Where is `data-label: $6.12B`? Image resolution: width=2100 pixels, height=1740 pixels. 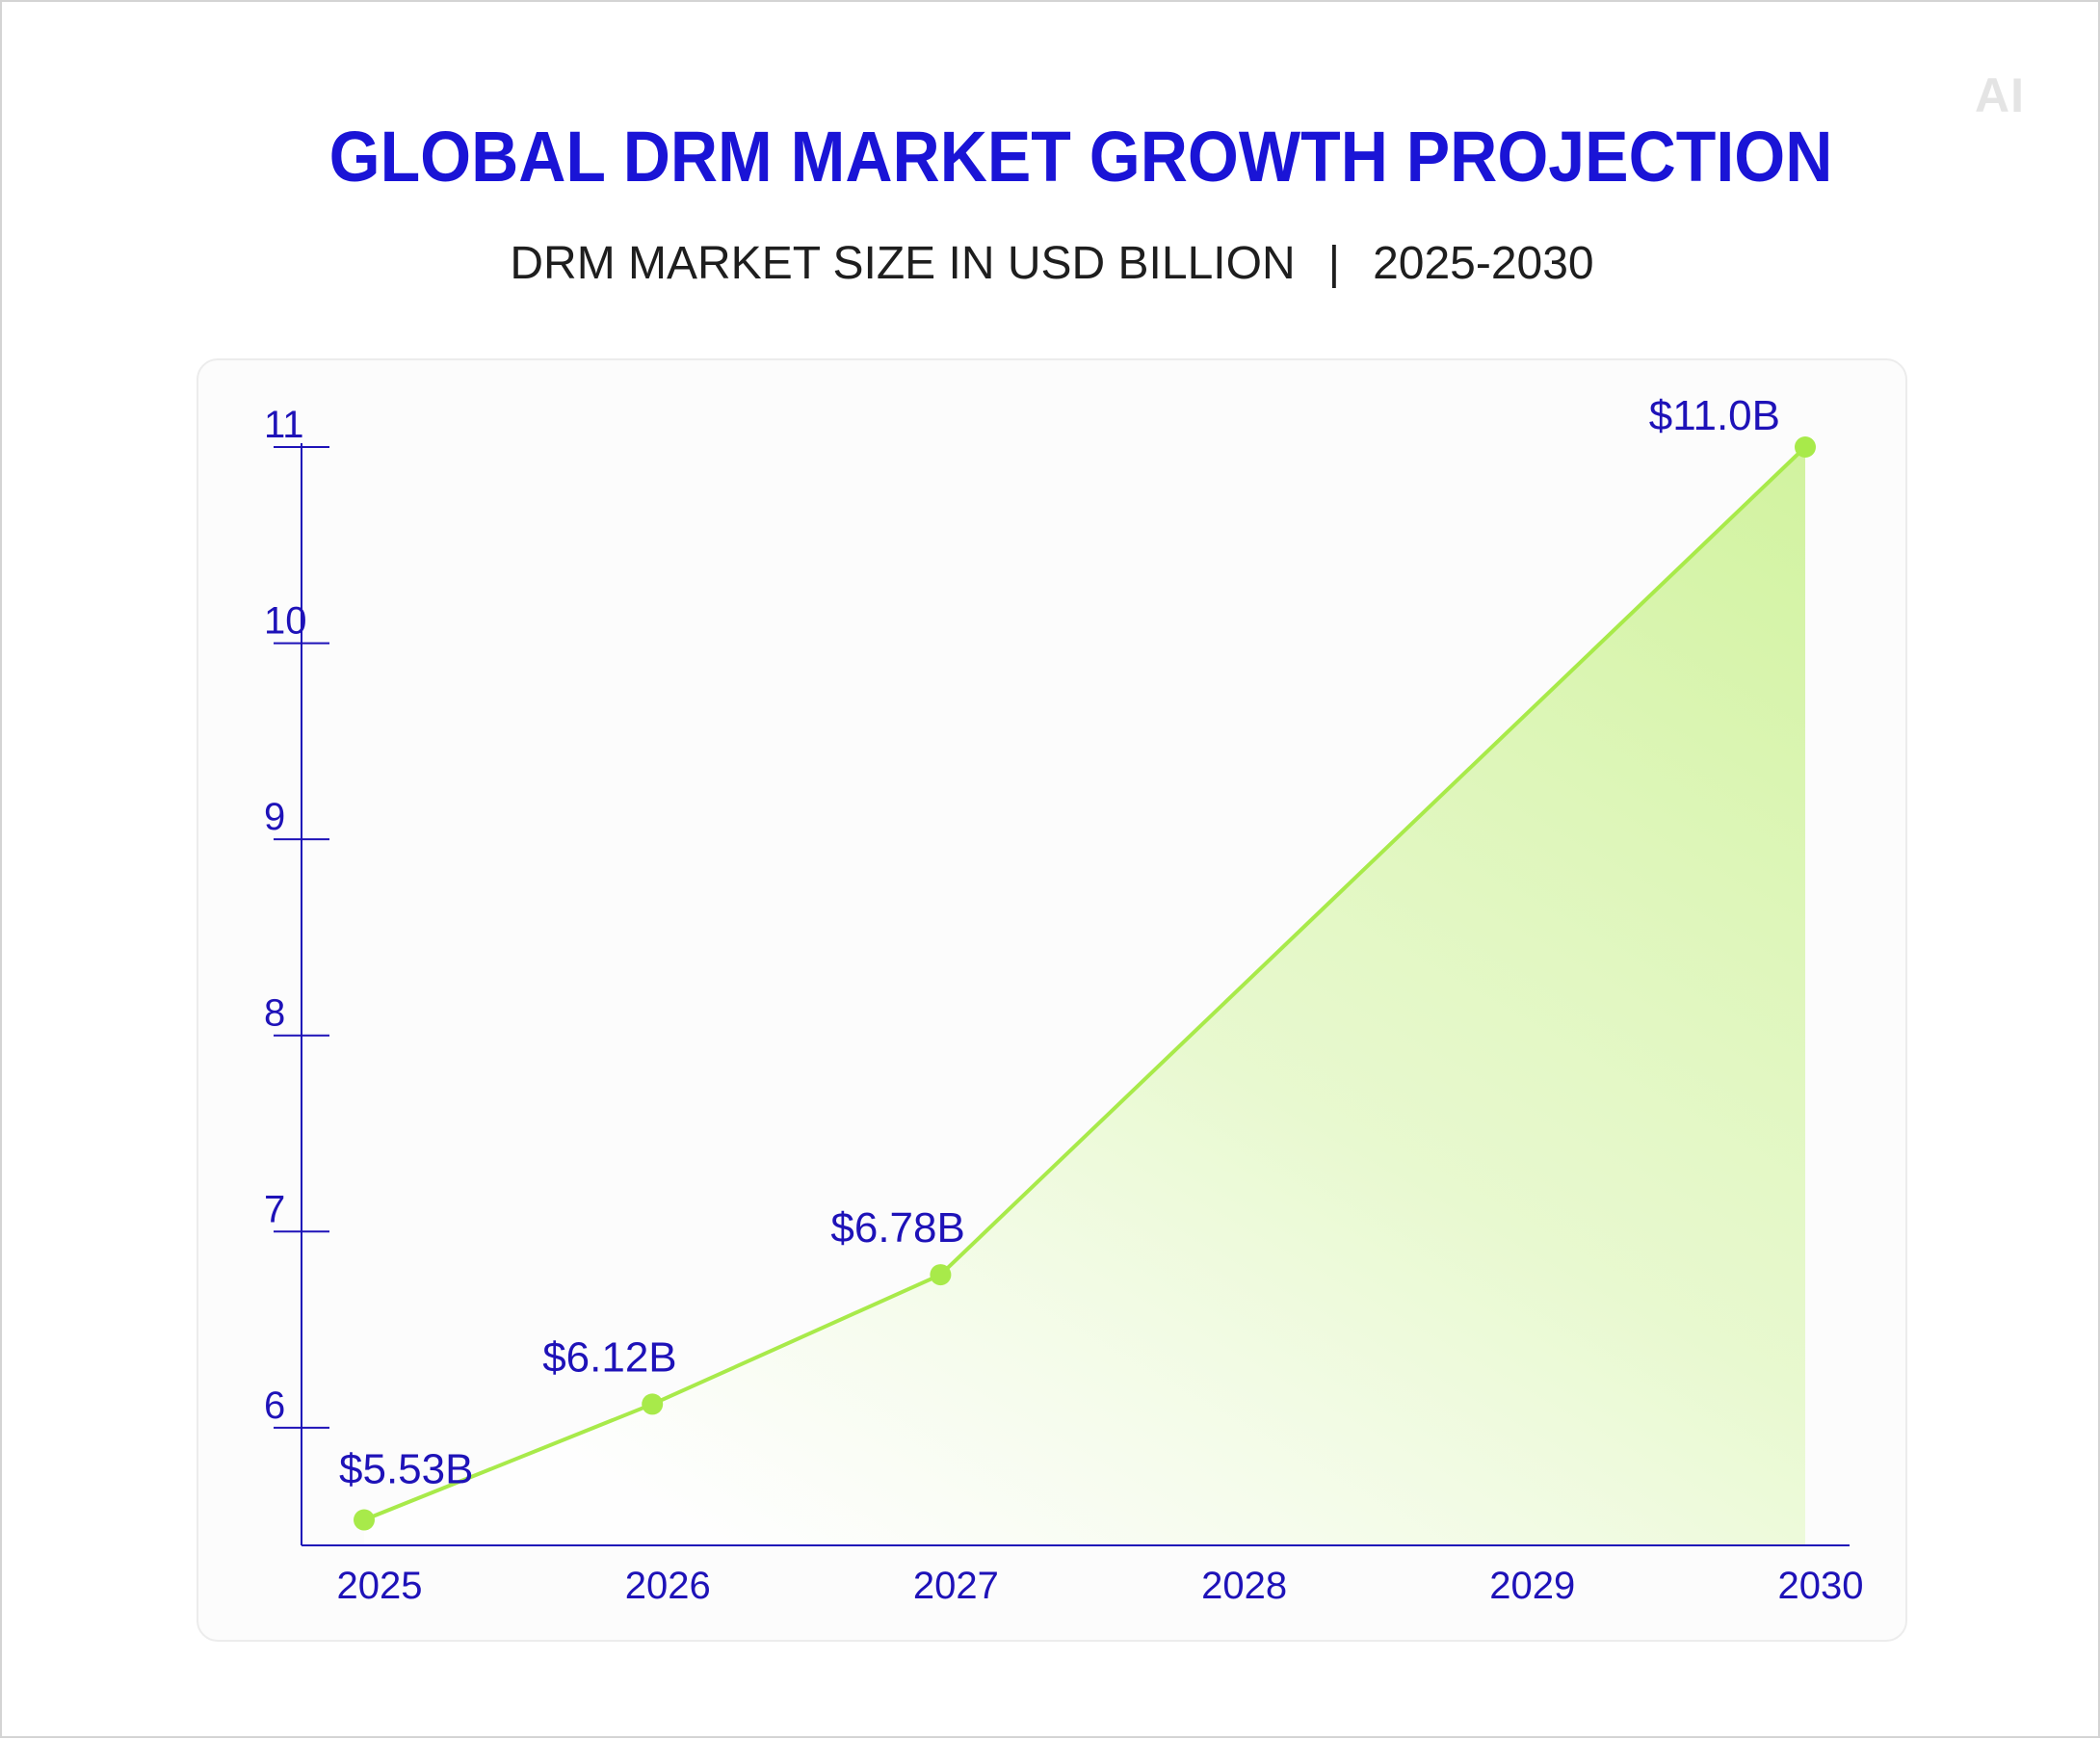
data-label: $6.12B is located at coordinates (609, 1357).